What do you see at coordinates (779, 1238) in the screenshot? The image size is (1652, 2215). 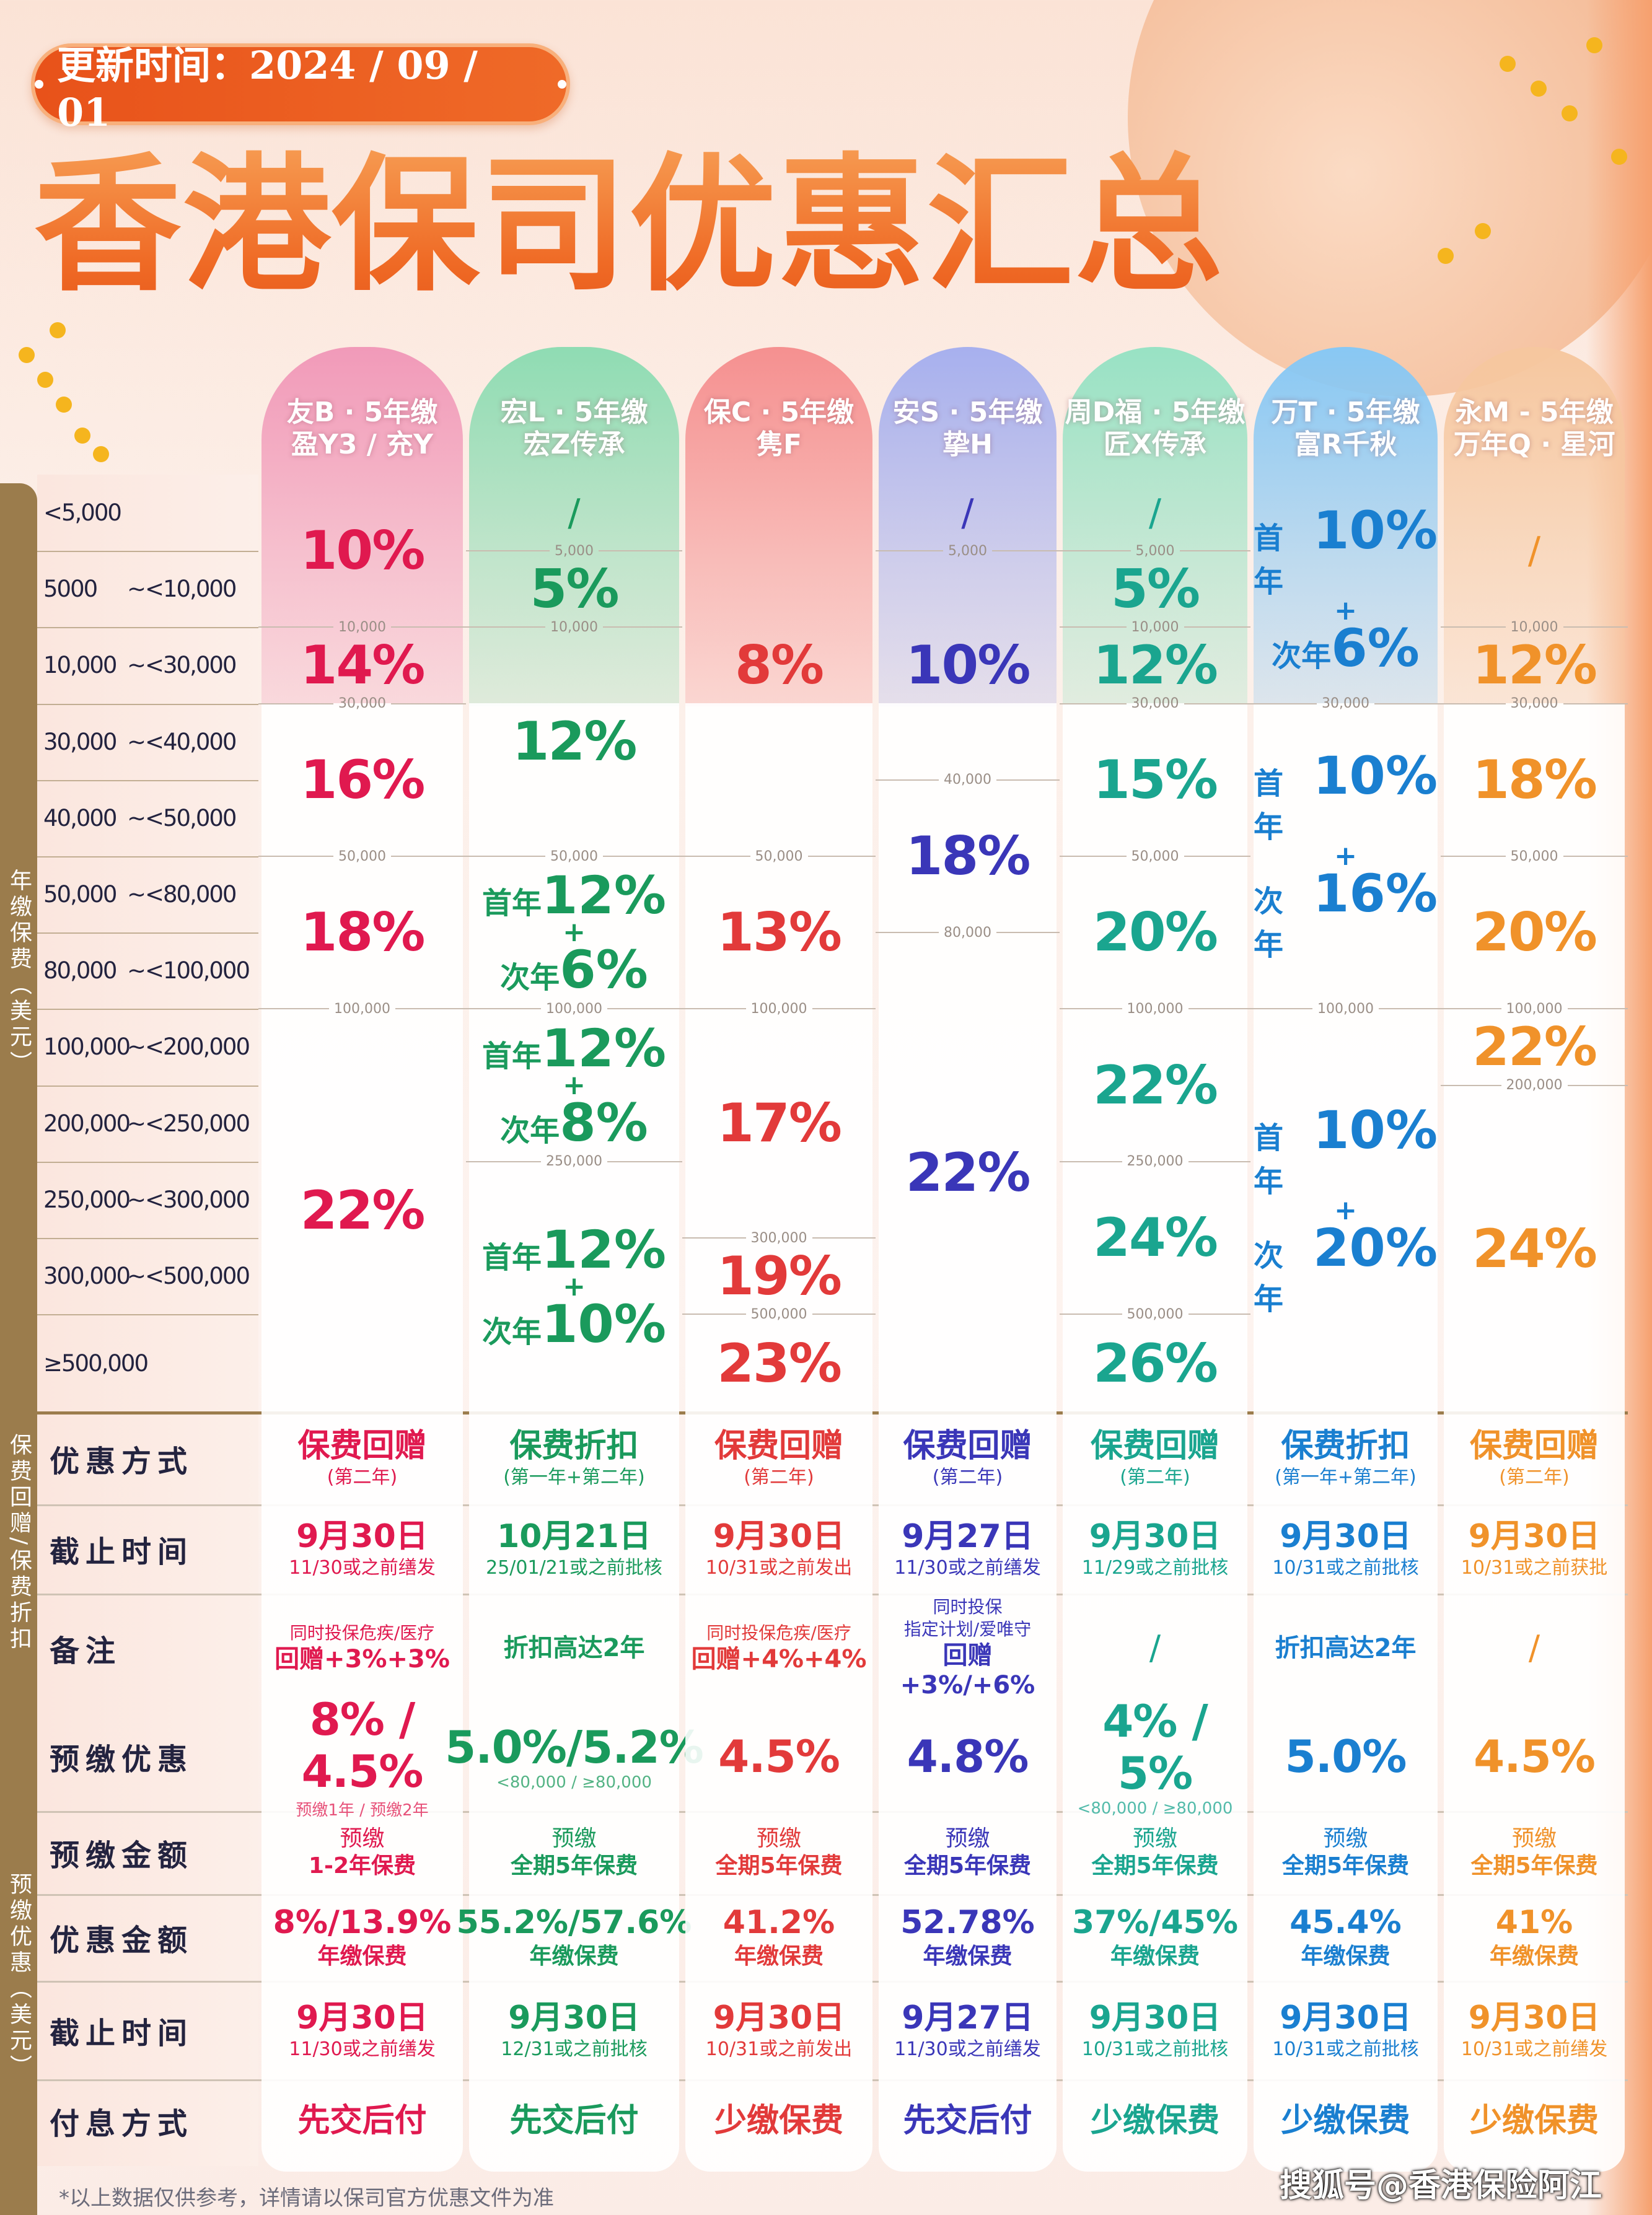 I see `threshold-line: 300,000` at bounding box center [779, 1238].